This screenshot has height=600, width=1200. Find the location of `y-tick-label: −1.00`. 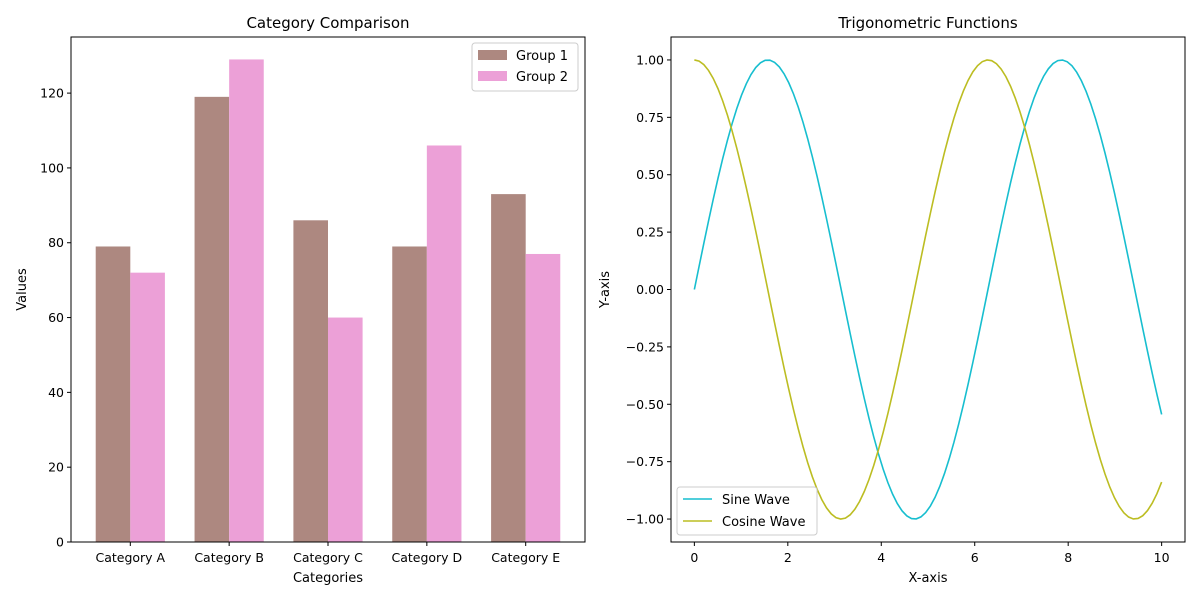

y-tick-label: −1.00 is located at coordinates (645, 519).